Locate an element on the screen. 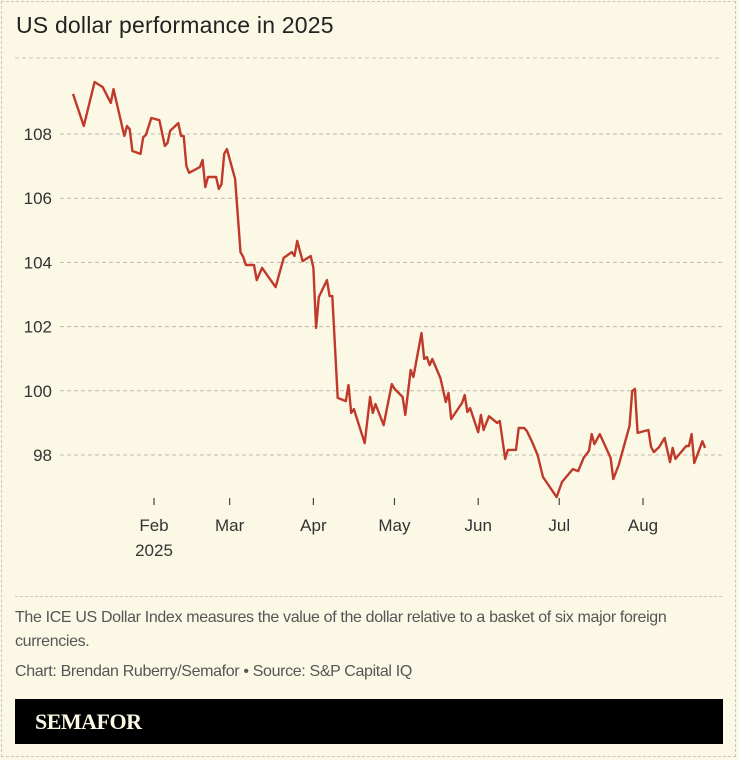  footer-divider is located at coordinates (368, 596).